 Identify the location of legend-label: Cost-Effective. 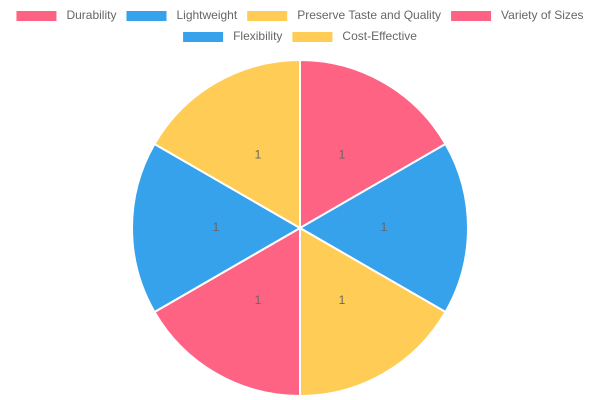
(379, 36).